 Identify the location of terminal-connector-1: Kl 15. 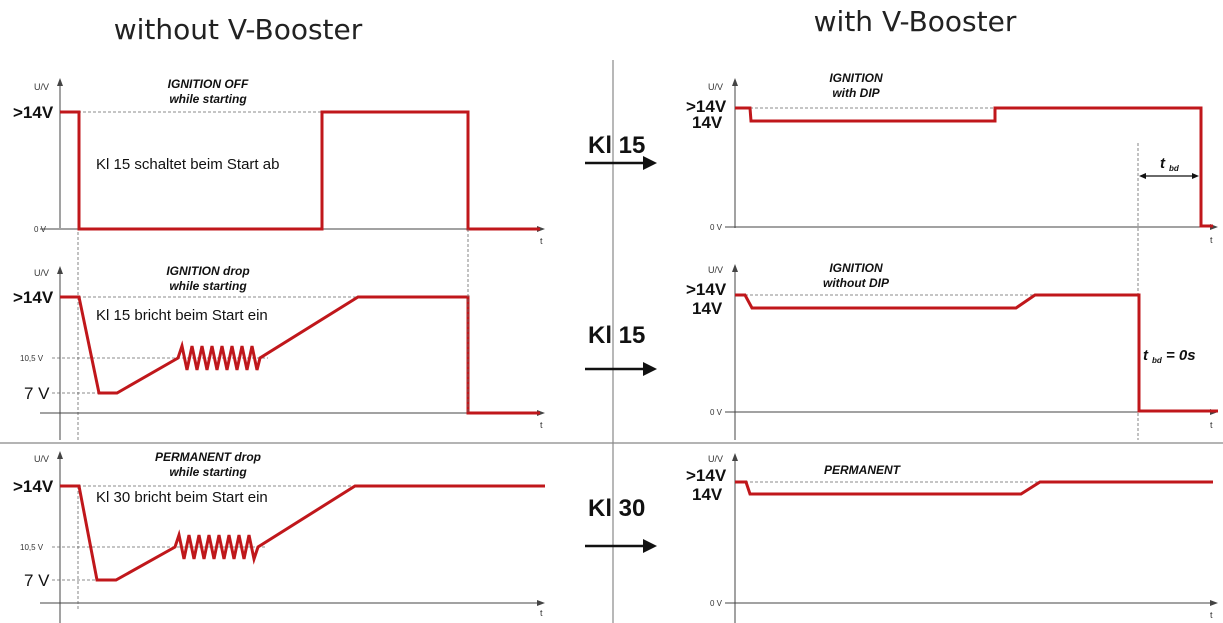
(621, 151).